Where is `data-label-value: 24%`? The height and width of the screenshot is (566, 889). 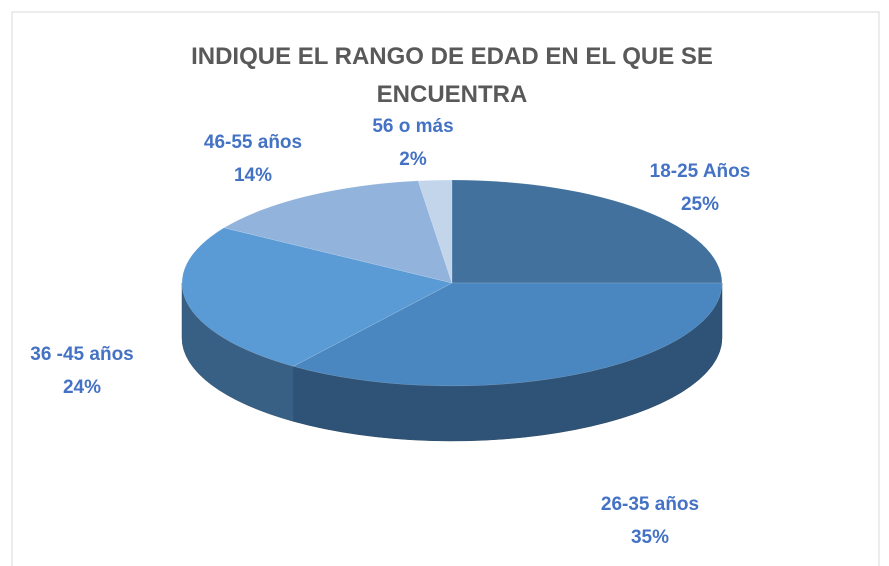 data-label-value: 24% is located at coordinates (82, 387).